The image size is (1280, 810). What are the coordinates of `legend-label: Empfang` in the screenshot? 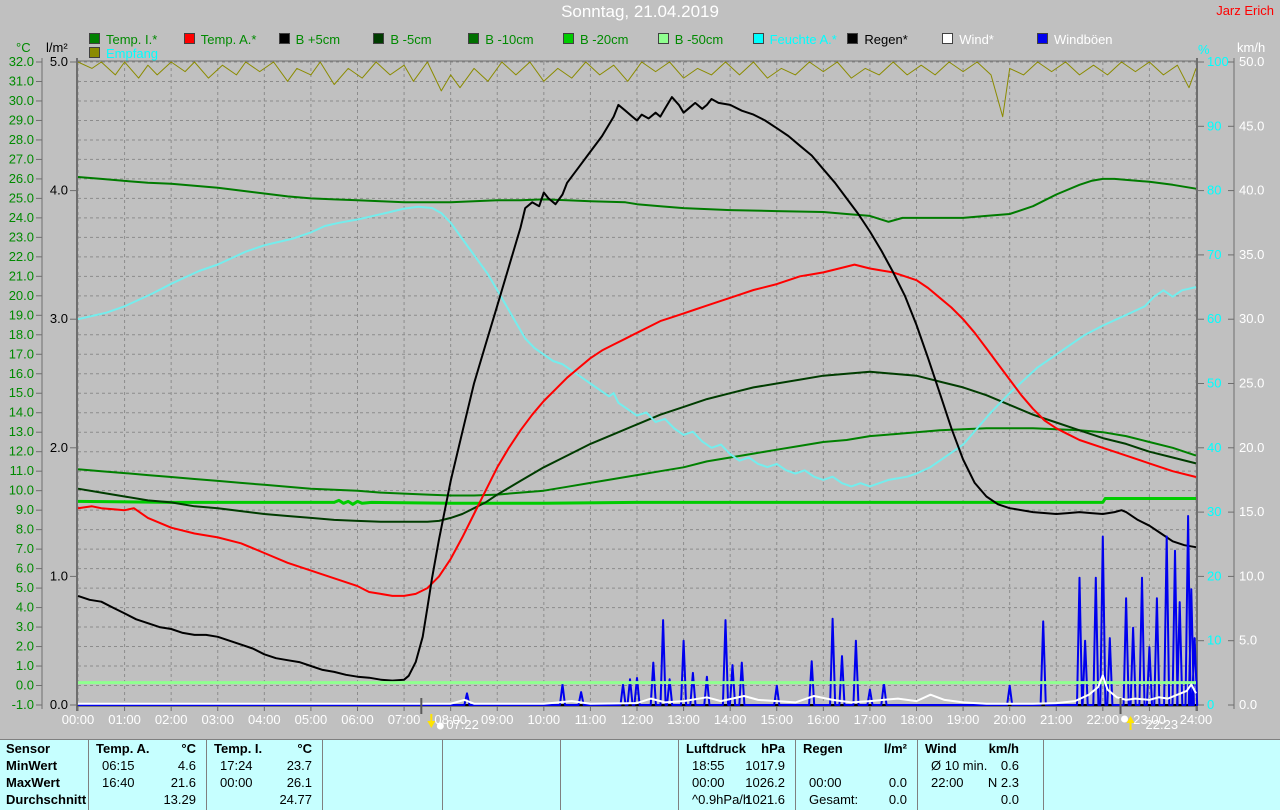 It's located at (132, 53).